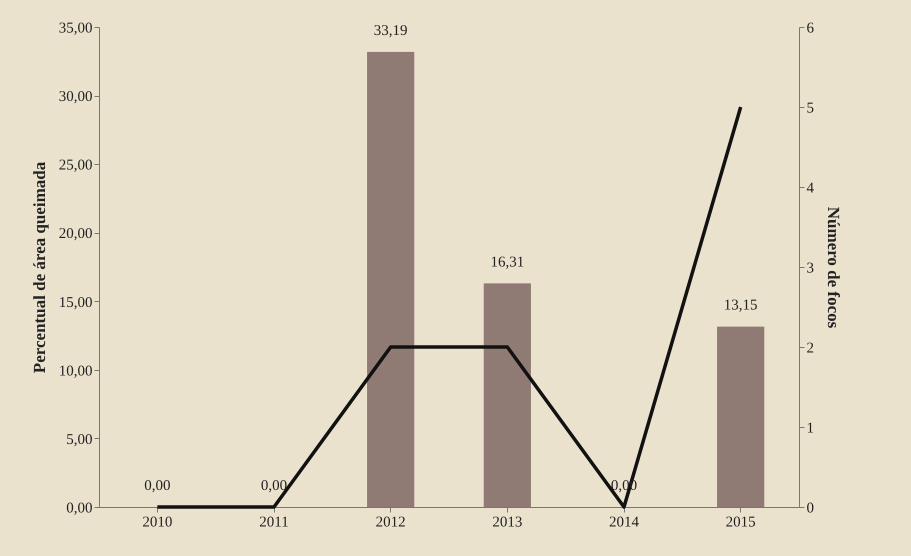 The image size is (911, 556). I want to click on data-label: 16,31, so click(507, 262).